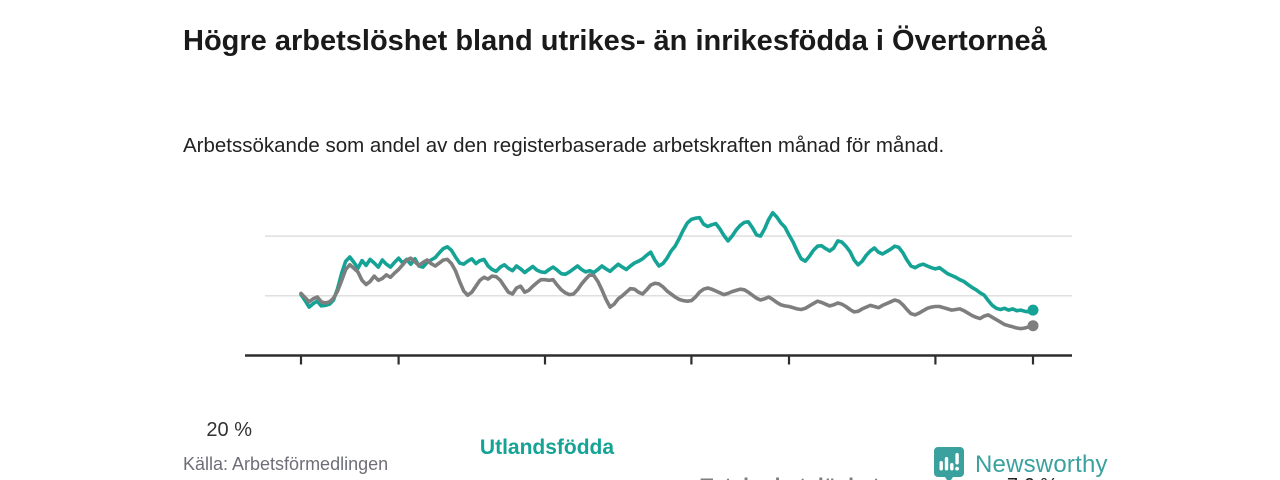 Image resolution: width=1280 pixels, height=480 pixels. What do you see at coordinates (1008, 477) in the screenshot?
I see `end-value-label-utlandsfodda: 7,6 %` at bounding box center [1008, 477].